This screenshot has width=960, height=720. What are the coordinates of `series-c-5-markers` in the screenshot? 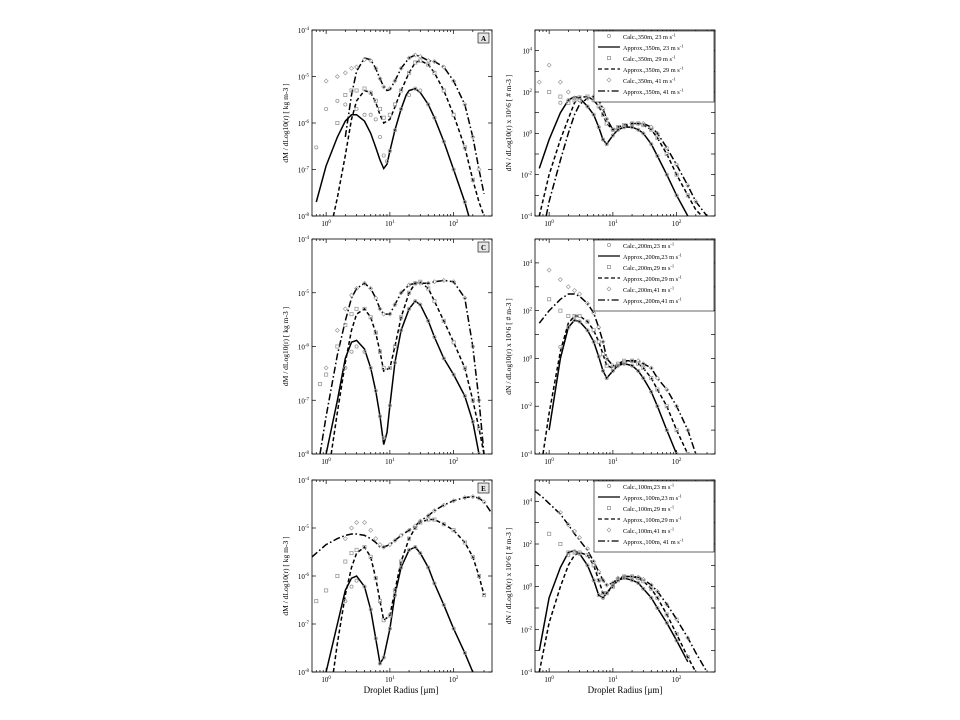 It's located at (399, 355).